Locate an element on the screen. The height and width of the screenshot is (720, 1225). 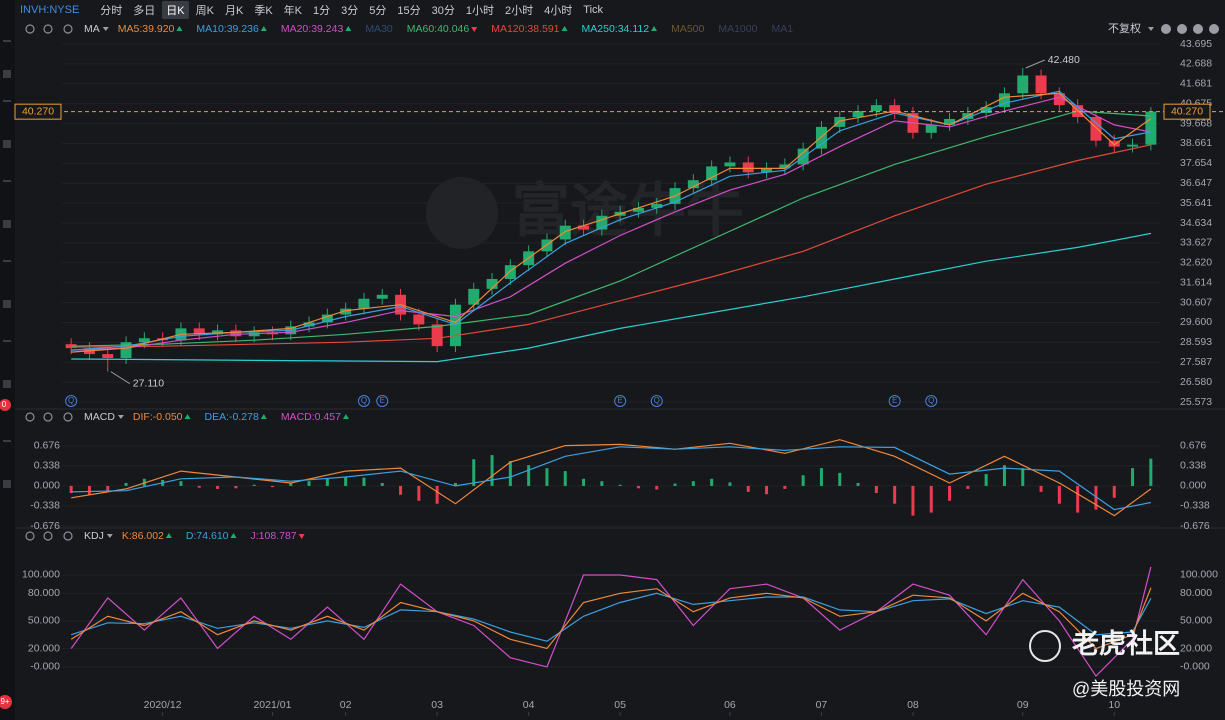
zoom-out is located at coordinates (1166, 29).